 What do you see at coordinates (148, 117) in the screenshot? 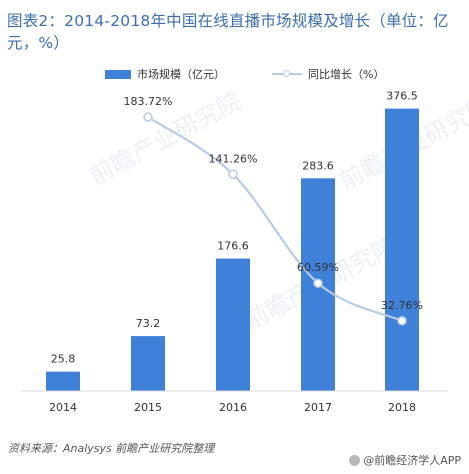
I see `growth-point-2015` at bounding box center [148, 117].